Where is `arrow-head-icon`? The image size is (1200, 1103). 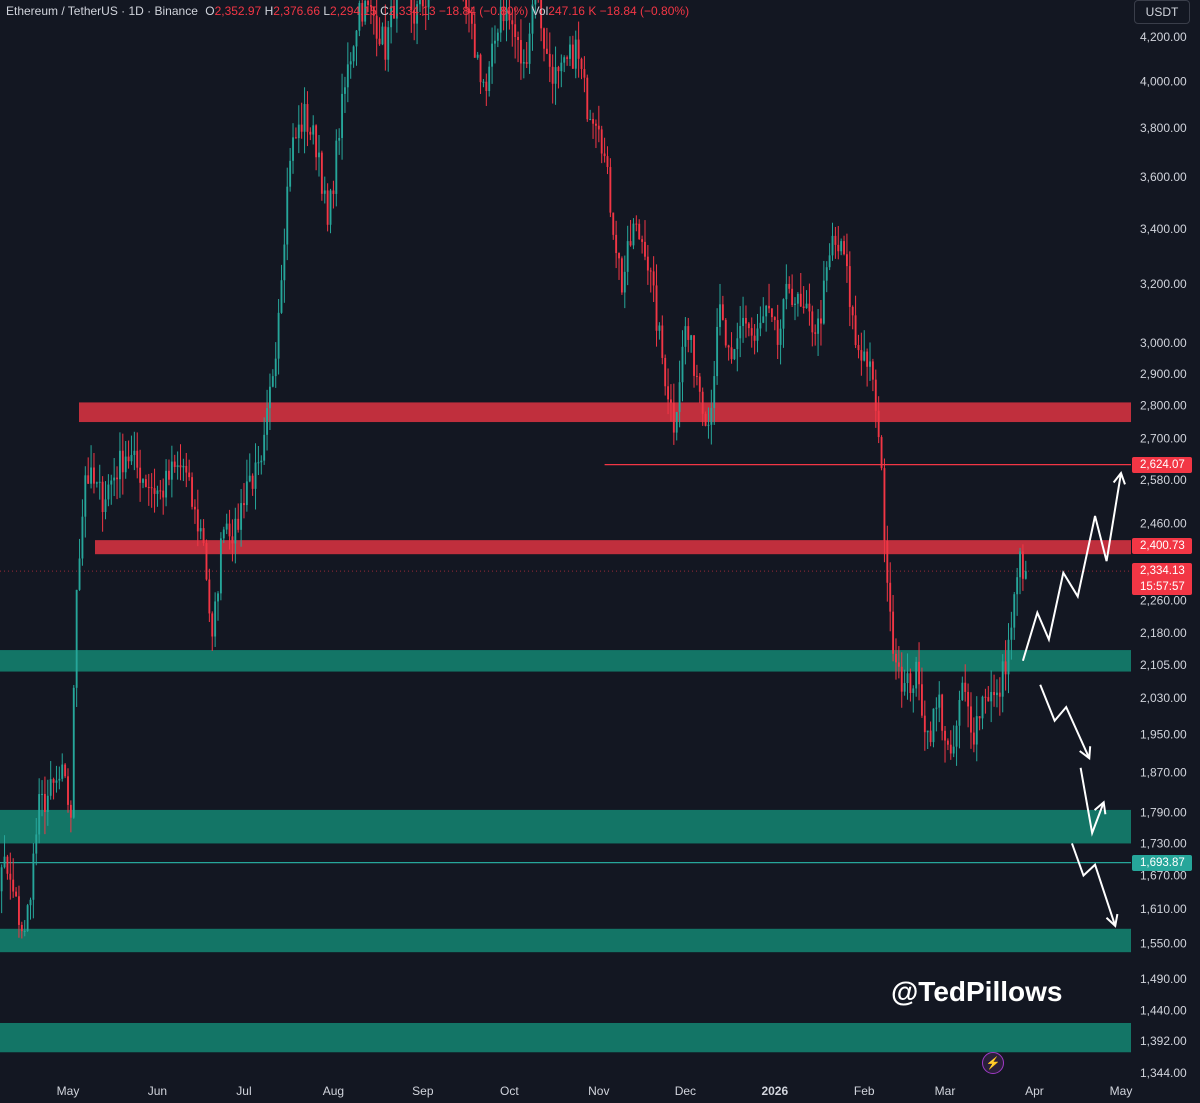 arrow-head-icon is located at coordinates (1085, 753).